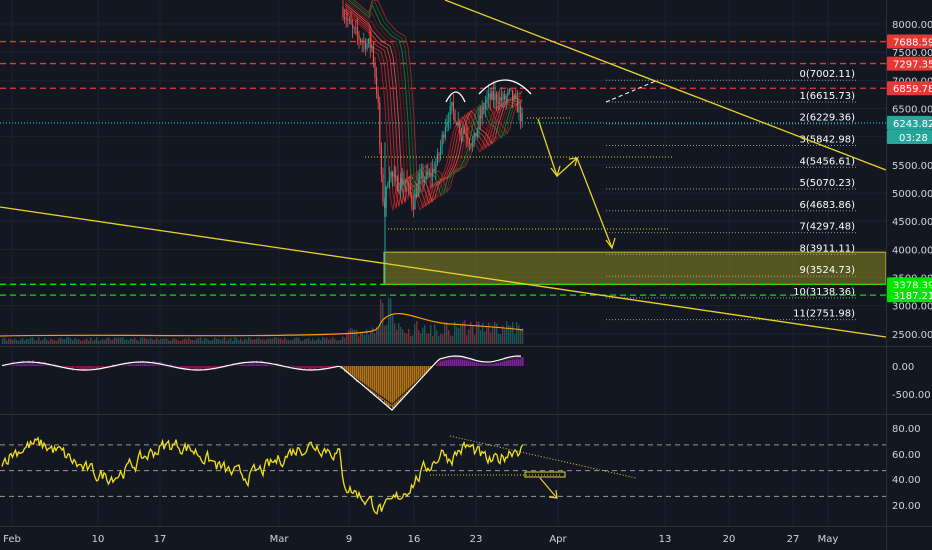 Image resolution: width=932 pixels, height=550 pixels. I want to click on head-arc, so click(505, 87).